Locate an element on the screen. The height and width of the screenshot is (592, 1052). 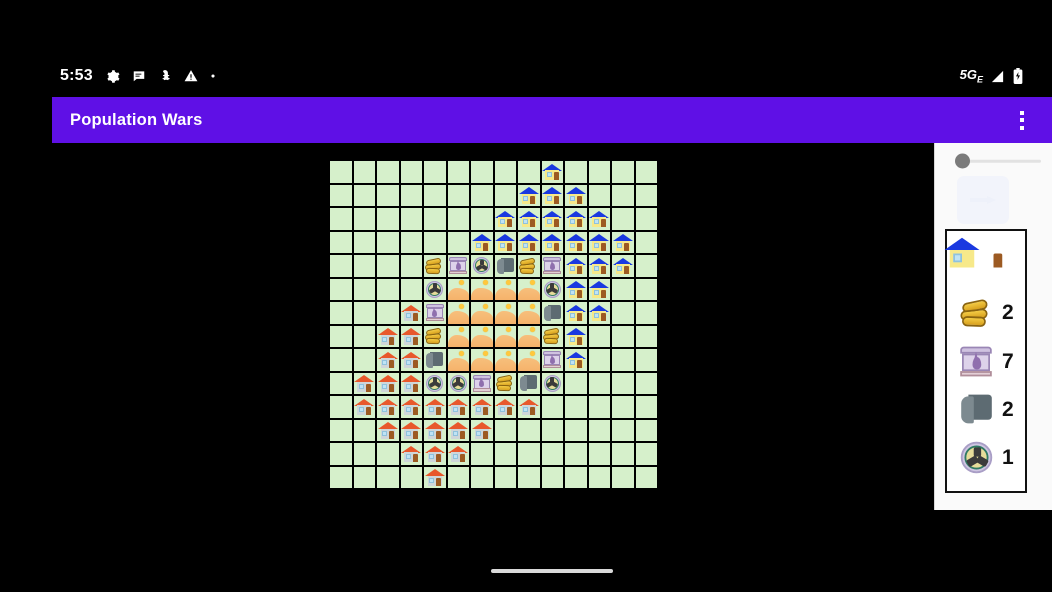
slider-thumb is located at coordinates (962, 161).